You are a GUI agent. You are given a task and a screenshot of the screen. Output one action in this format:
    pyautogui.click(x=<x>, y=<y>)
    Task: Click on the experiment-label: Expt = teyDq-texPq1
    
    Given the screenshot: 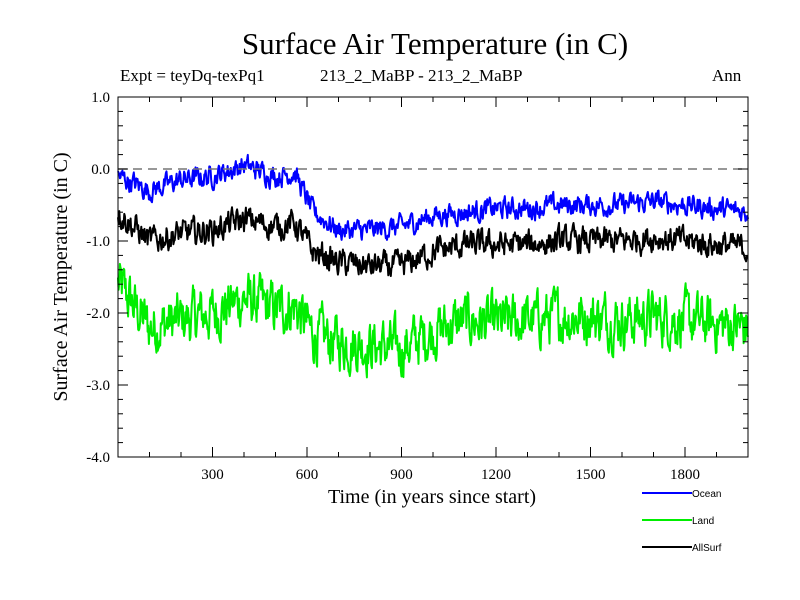 What is the action you would take?
    pyautogui.click(x=192, y=75)
    